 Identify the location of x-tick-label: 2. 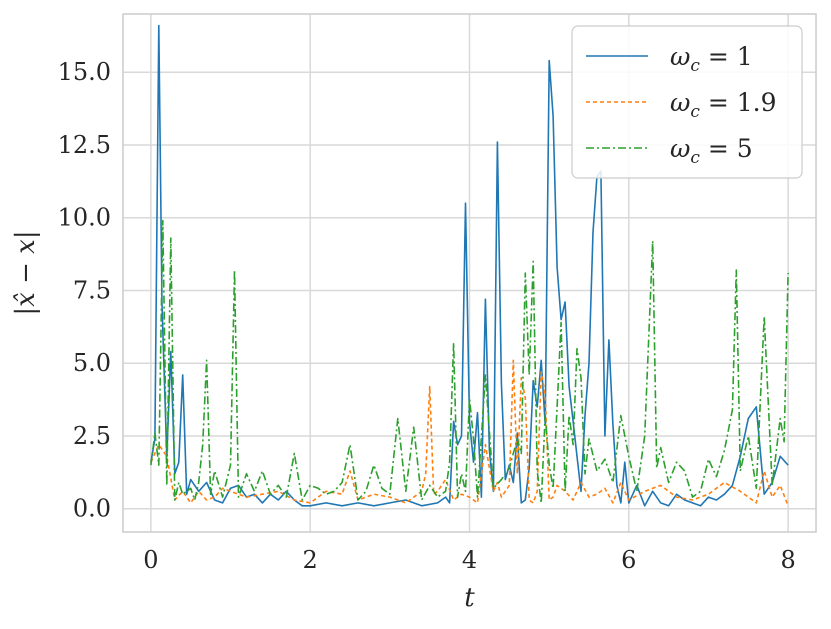
(310, 560).